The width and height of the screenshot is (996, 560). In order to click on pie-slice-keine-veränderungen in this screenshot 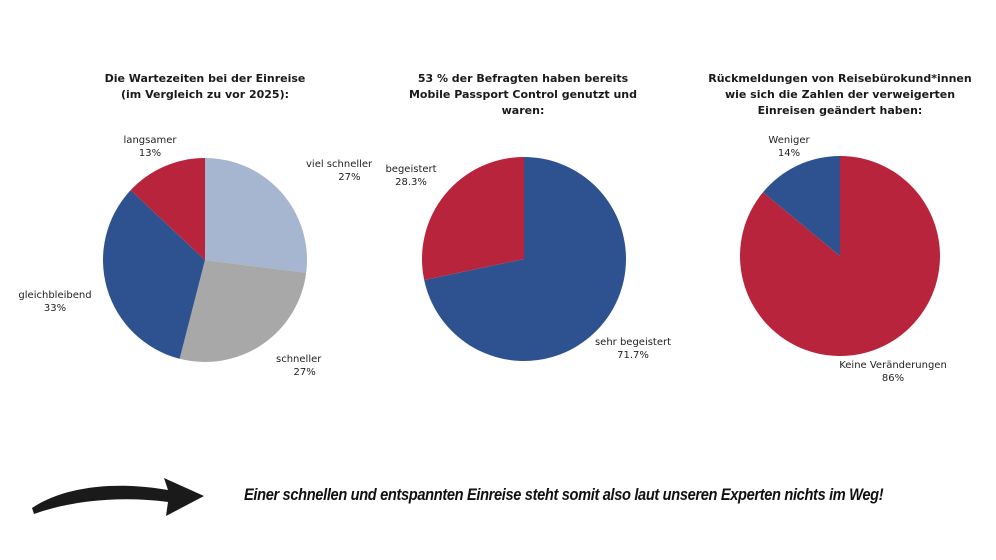, I will do `click(839, 256)`.